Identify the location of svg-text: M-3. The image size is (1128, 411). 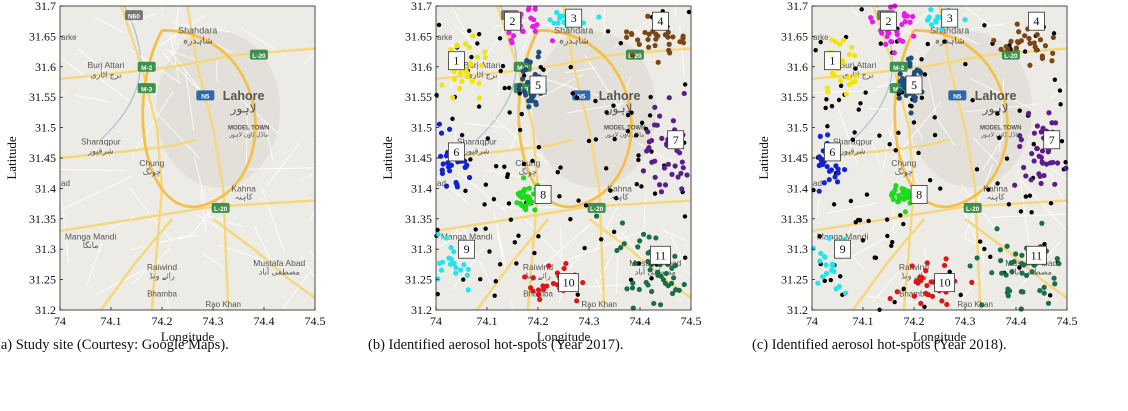
(147, 89).